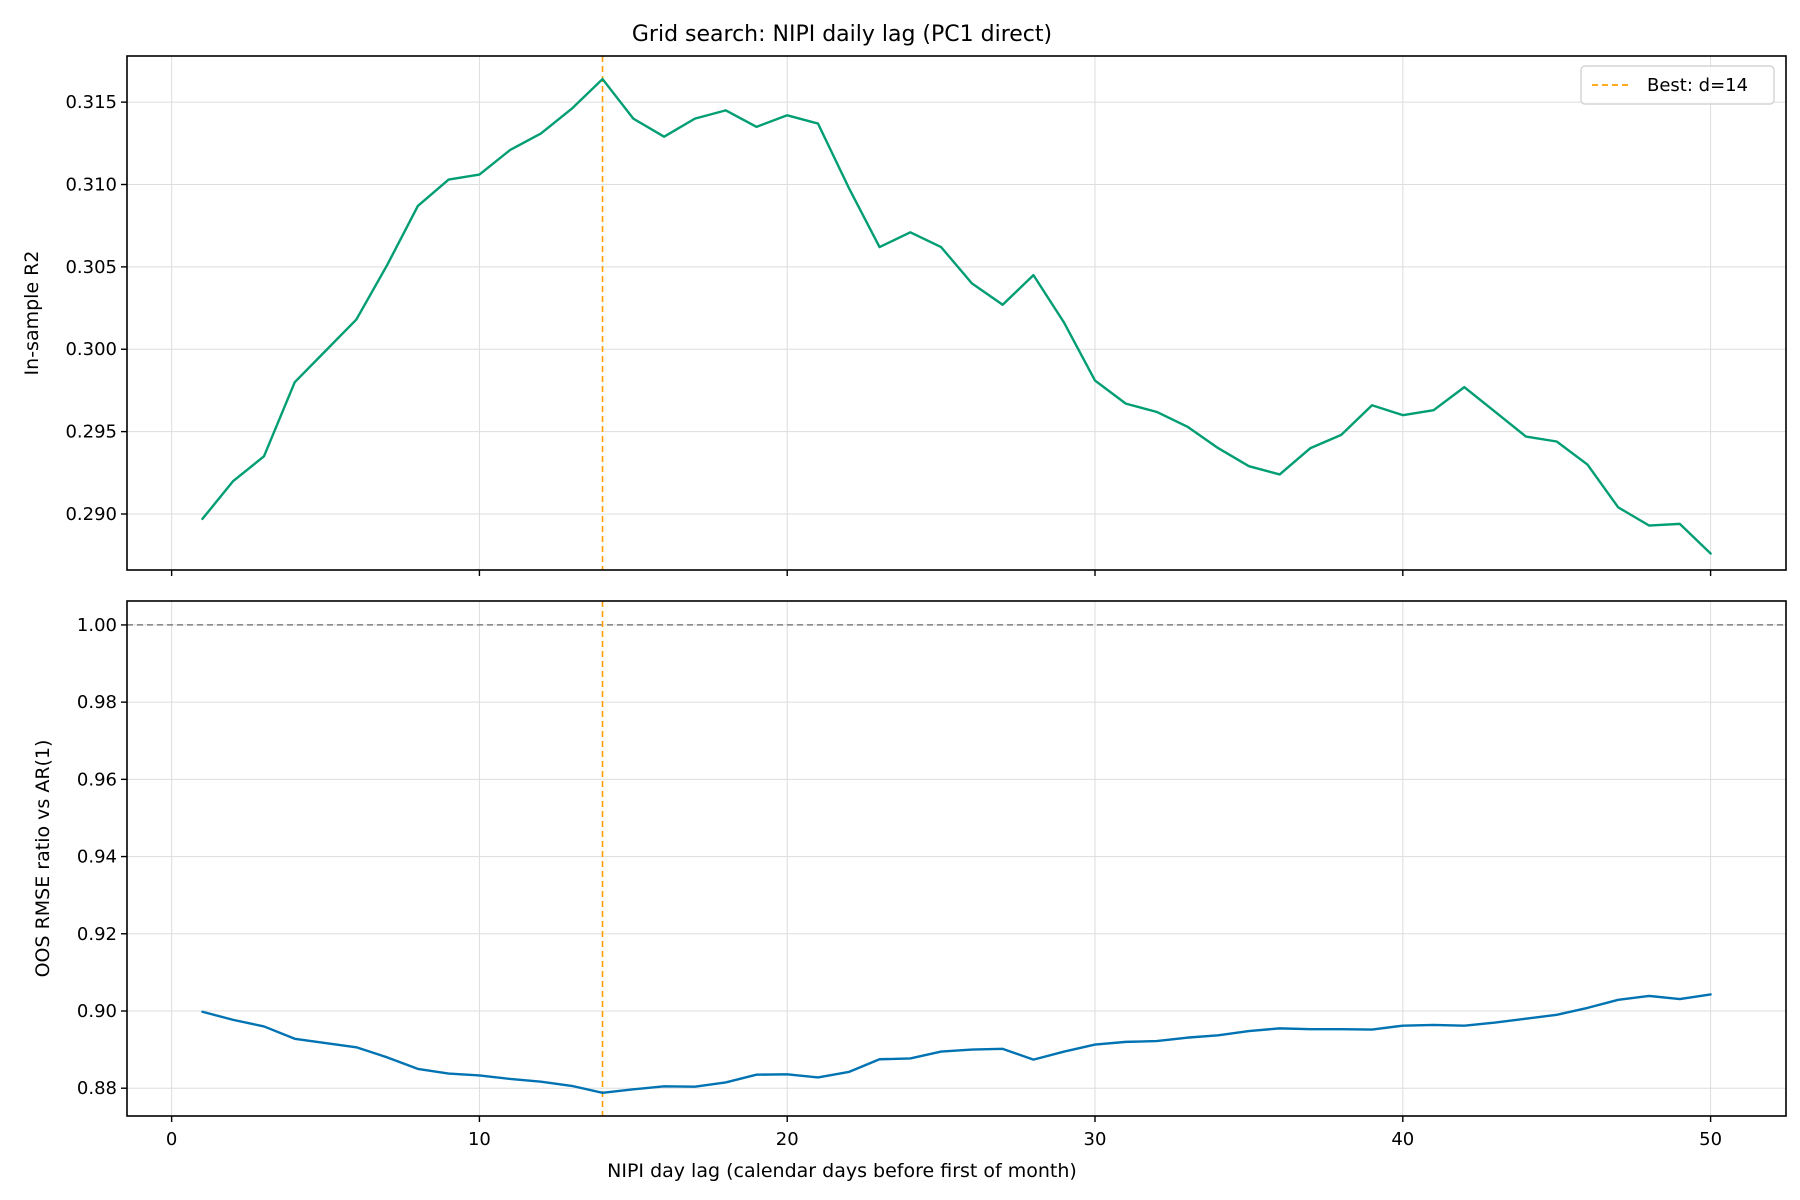  Describe the element at coordinates (1710, 1139) in the screenshot. I see `x-tick-label: 50` at that location.